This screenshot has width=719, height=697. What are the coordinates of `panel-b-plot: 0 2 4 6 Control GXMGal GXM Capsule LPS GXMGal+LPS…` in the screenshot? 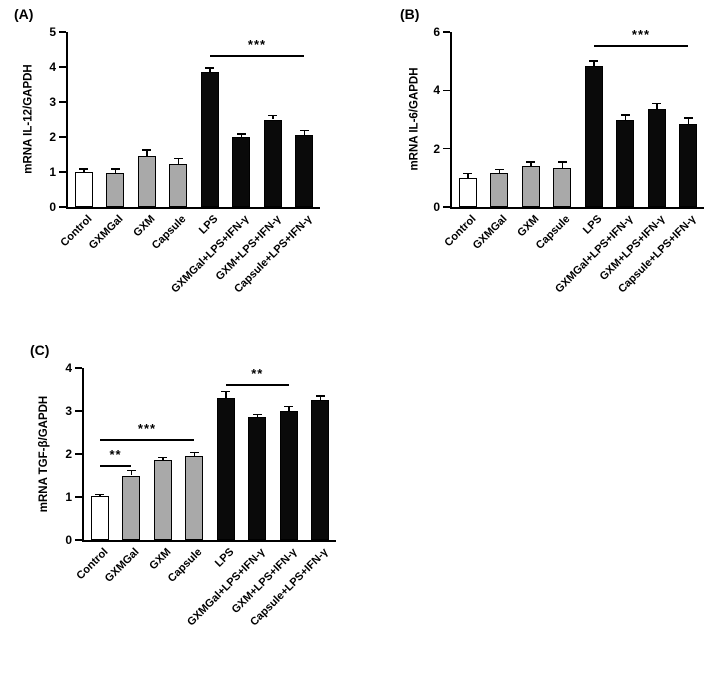 It's located at (568, 160).